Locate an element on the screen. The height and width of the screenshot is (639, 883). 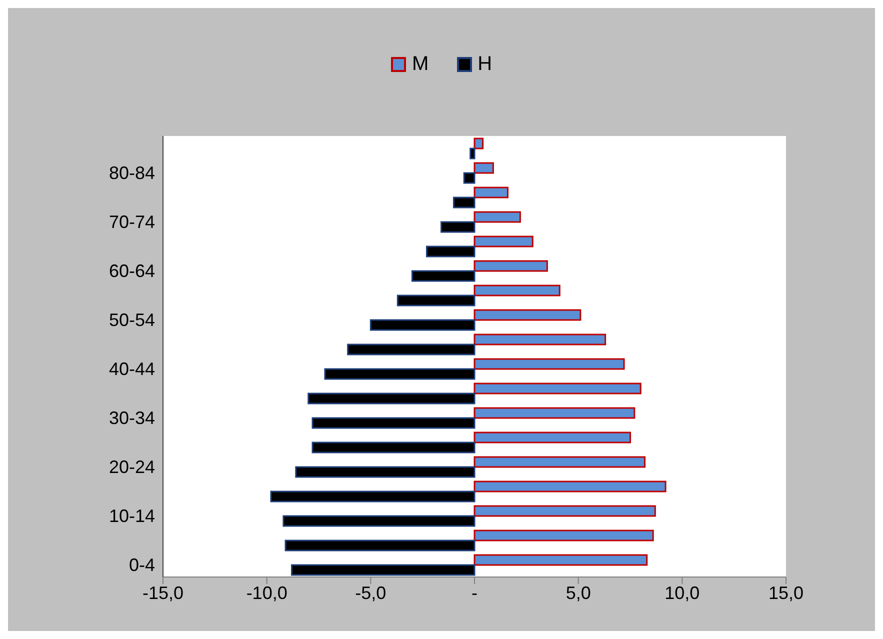
y-tick-label: 40-44 is located at coordinates (131, 369).